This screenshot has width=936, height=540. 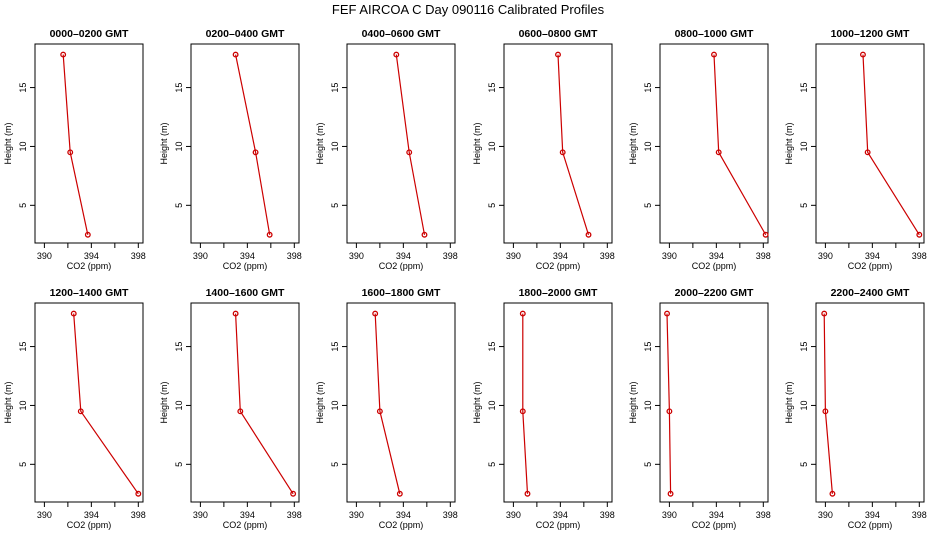 I want to click on panel-title: 1000–1200 GMT, so click(x=870, y=34).